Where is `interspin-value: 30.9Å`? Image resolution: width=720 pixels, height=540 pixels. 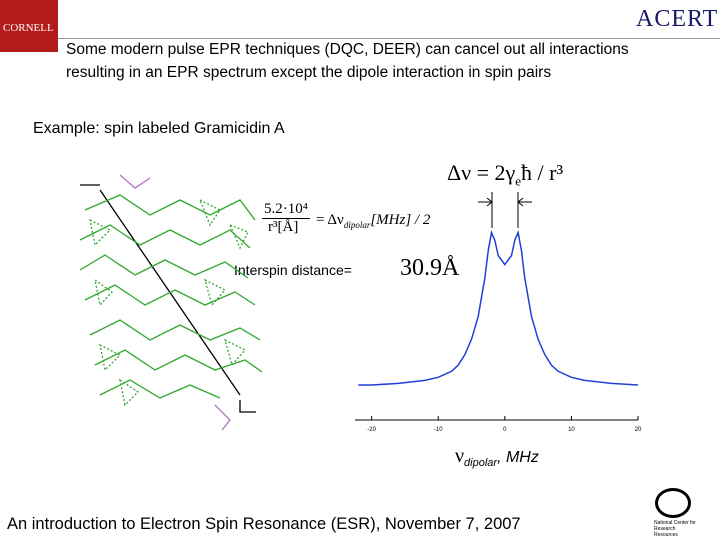 interspin-value: 30.9Å is located at coordinates (430, 268).